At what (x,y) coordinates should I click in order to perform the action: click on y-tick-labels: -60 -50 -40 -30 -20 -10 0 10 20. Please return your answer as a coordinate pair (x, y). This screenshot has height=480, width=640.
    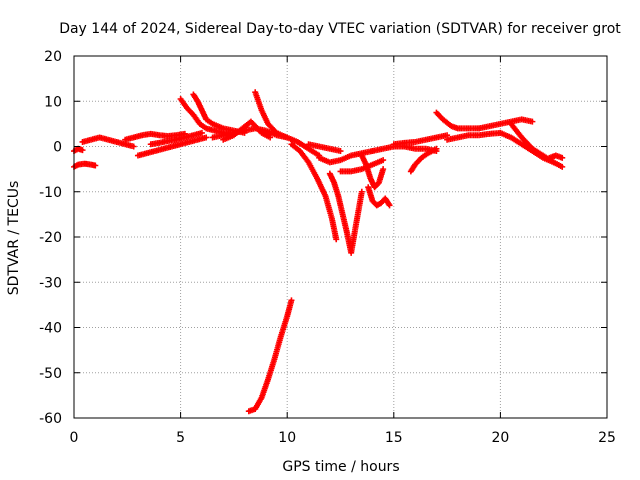
    Looking at the image, I should click on (50, 238).